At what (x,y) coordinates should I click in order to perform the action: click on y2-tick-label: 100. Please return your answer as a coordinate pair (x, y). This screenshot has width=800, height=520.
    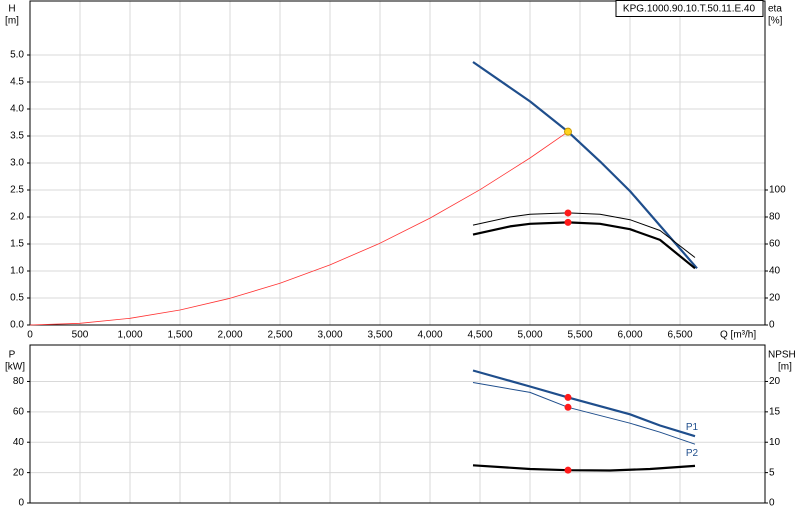
    Looking at the image, I should click on (777, 190).